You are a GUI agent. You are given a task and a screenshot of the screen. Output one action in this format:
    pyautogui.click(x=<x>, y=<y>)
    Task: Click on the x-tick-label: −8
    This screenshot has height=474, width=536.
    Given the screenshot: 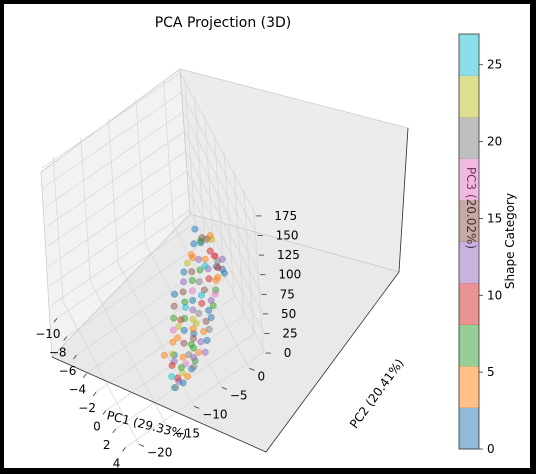 What is the action you would take?
    pyautogui.click(x=58, y=353)
    